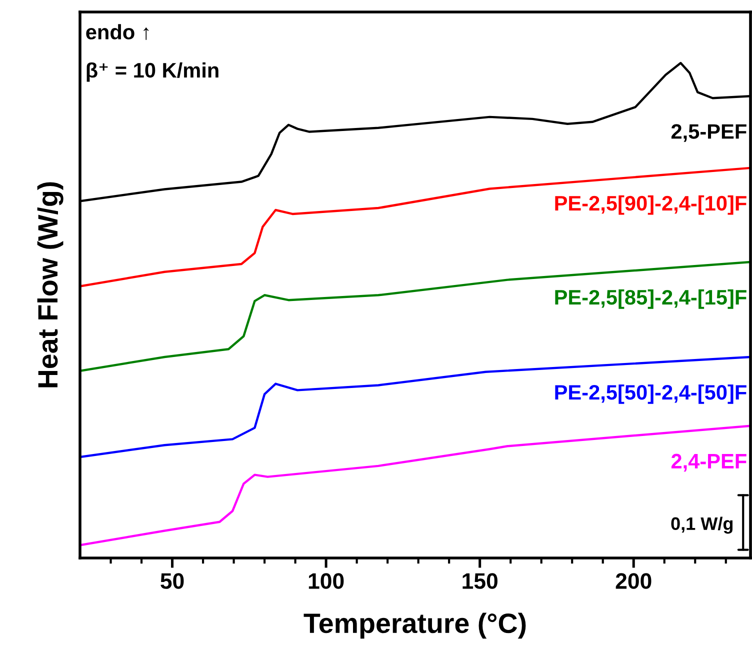 This screenshot has width=752, height=661. What do you see at coordinates (50, 285) in the screenshot?
I see `y-axis-title: Heat Flow (W/g)` at bounding box center [50, 285].